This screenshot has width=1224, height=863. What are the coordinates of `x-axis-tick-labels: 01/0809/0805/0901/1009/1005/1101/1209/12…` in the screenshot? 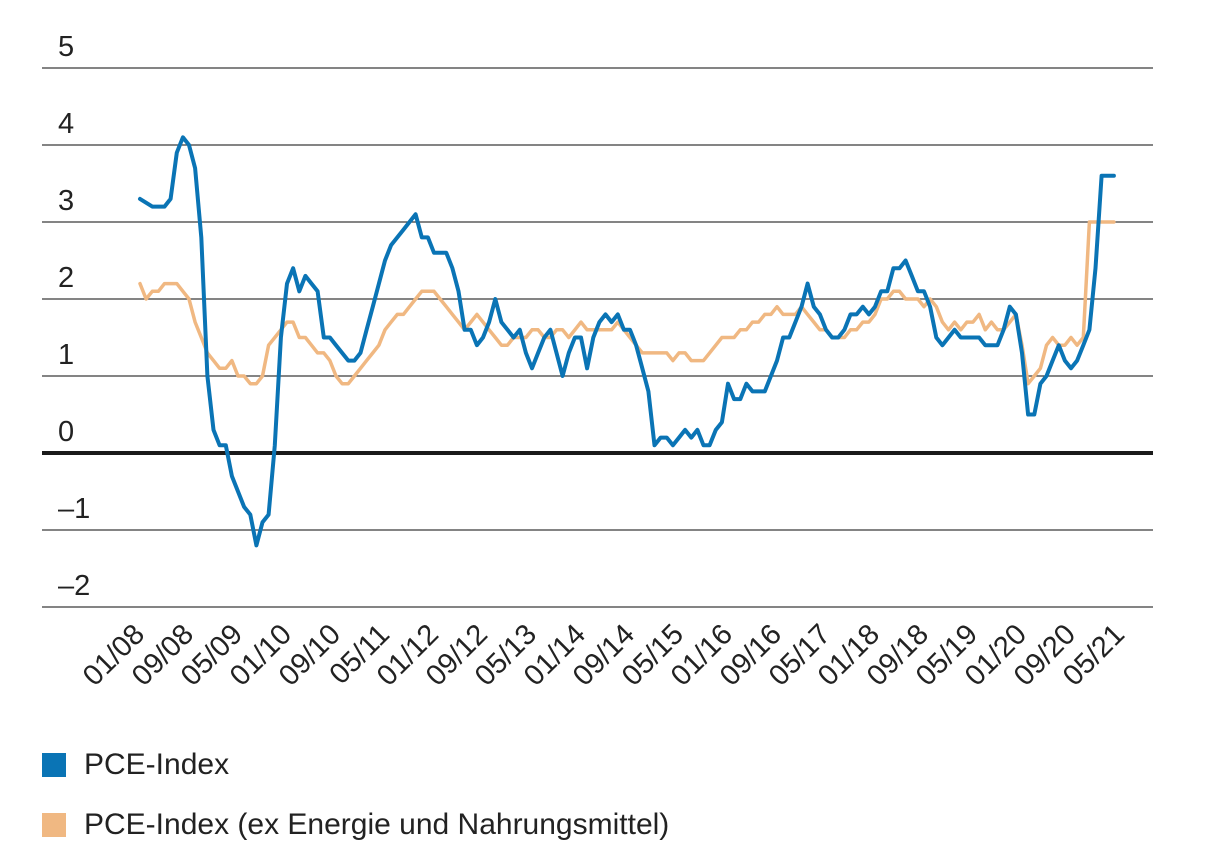 It's located at (604, 655).